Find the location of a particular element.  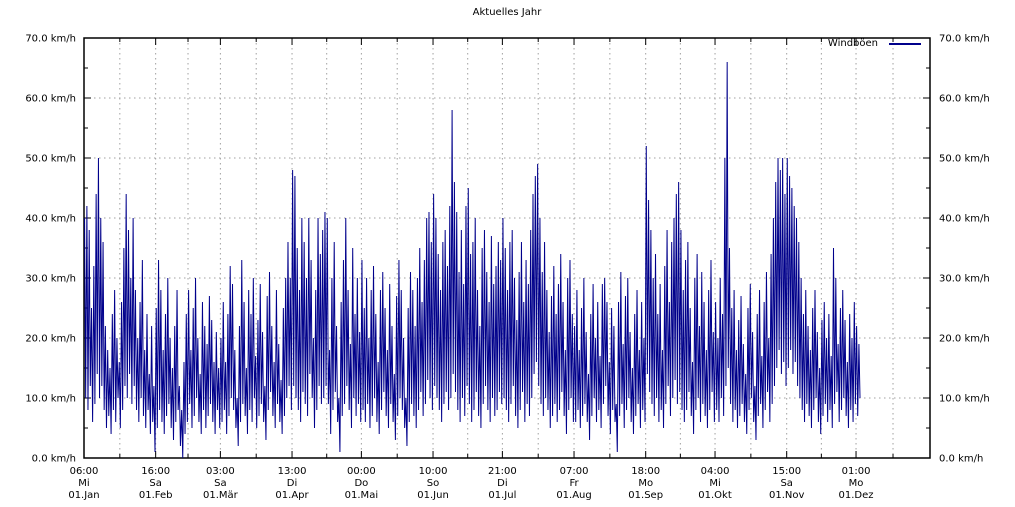

x-axis-tick-label-date: 01.Jul is located at coordinates (502, 495).